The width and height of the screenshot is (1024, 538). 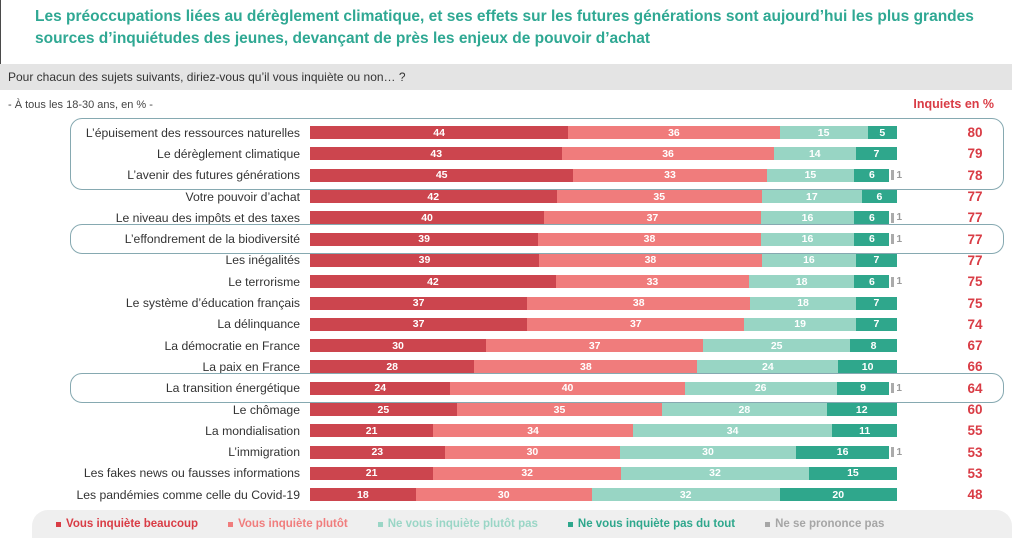 What do you see at coordinates (732, 431) in the screenshot?
I see `segment-series-3: 34` at bounding box center [732, 431].